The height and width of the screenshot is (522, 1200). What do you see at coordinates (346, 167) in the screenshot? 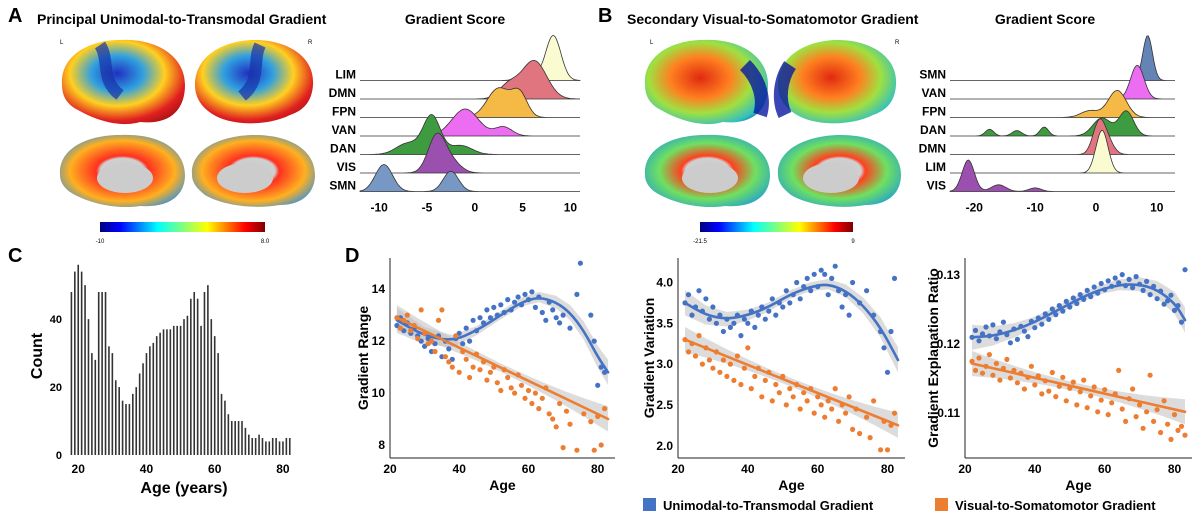
I see `ridge-label-vis: VIS` at bounding box center [346, 167].